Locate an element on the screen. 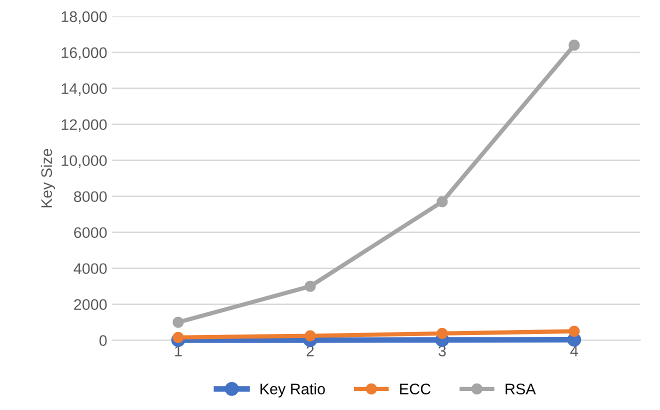  y-tick-label: 6000 is located at coordinates (90, 232).